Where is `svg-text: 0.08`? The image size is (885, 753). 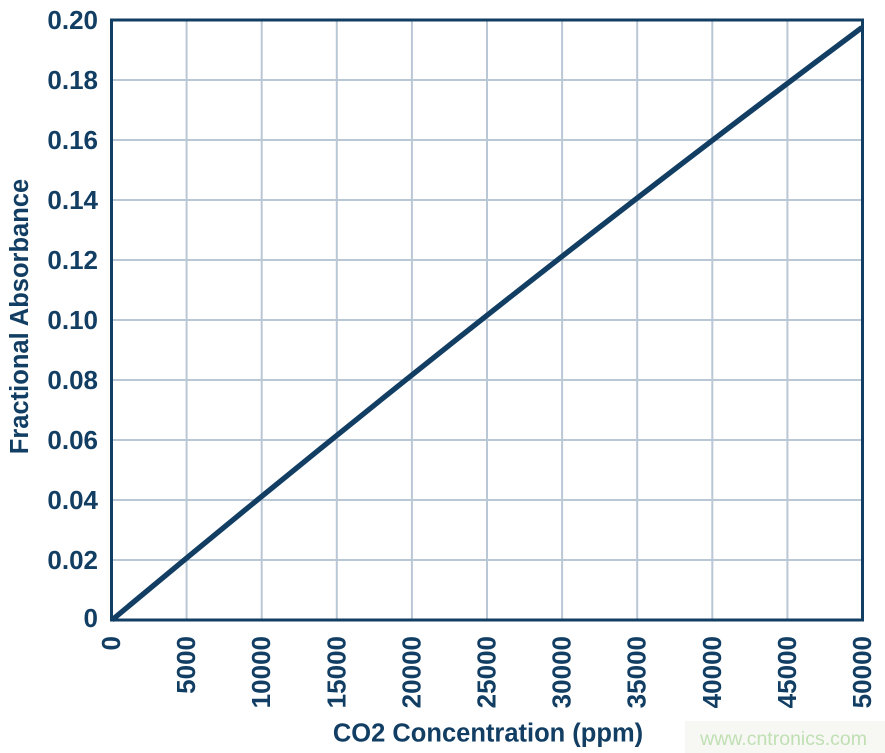
svg-text: 0.08 is located at coordinates (72, 380).